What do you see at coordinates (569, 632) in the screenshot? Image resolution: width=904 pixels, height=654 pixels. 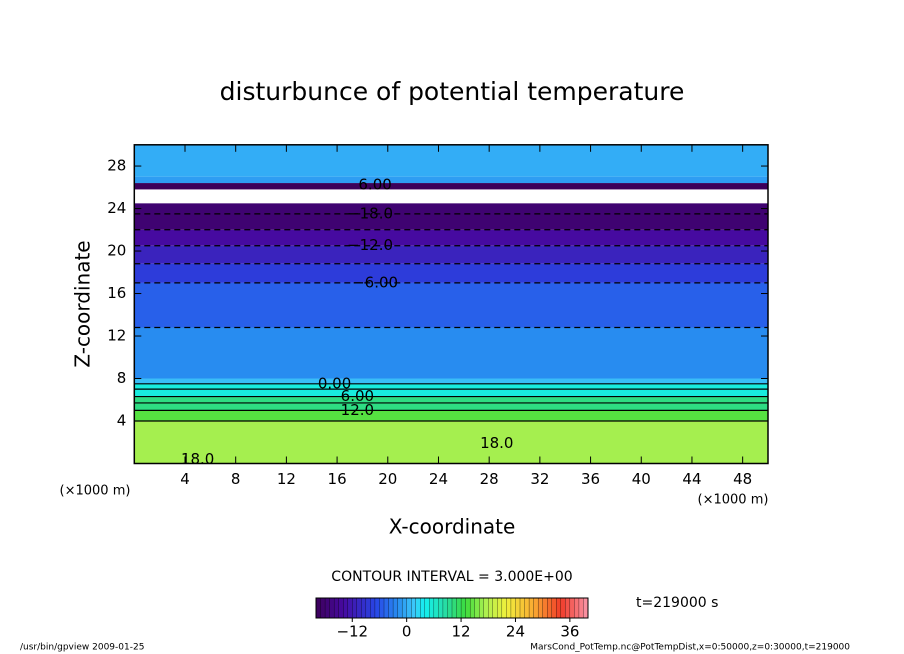 I see `colorbar-tick-label: 36` at bounding box center [569, 632].